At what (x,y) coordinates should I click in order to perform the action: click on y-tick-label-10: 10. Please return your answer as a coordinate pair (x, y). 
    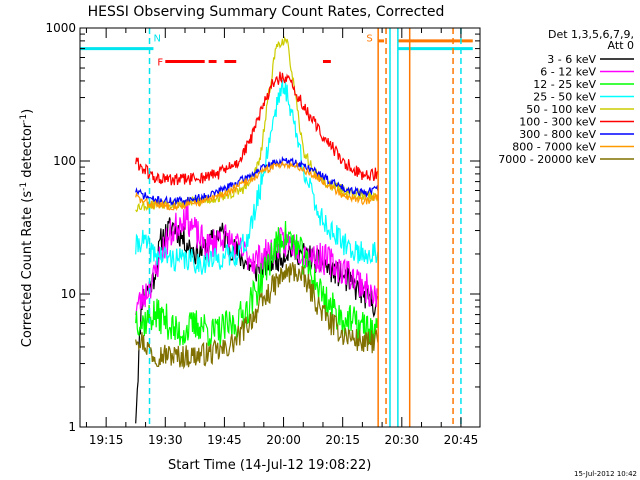
    Looking at the image, I should click on (68, 294).